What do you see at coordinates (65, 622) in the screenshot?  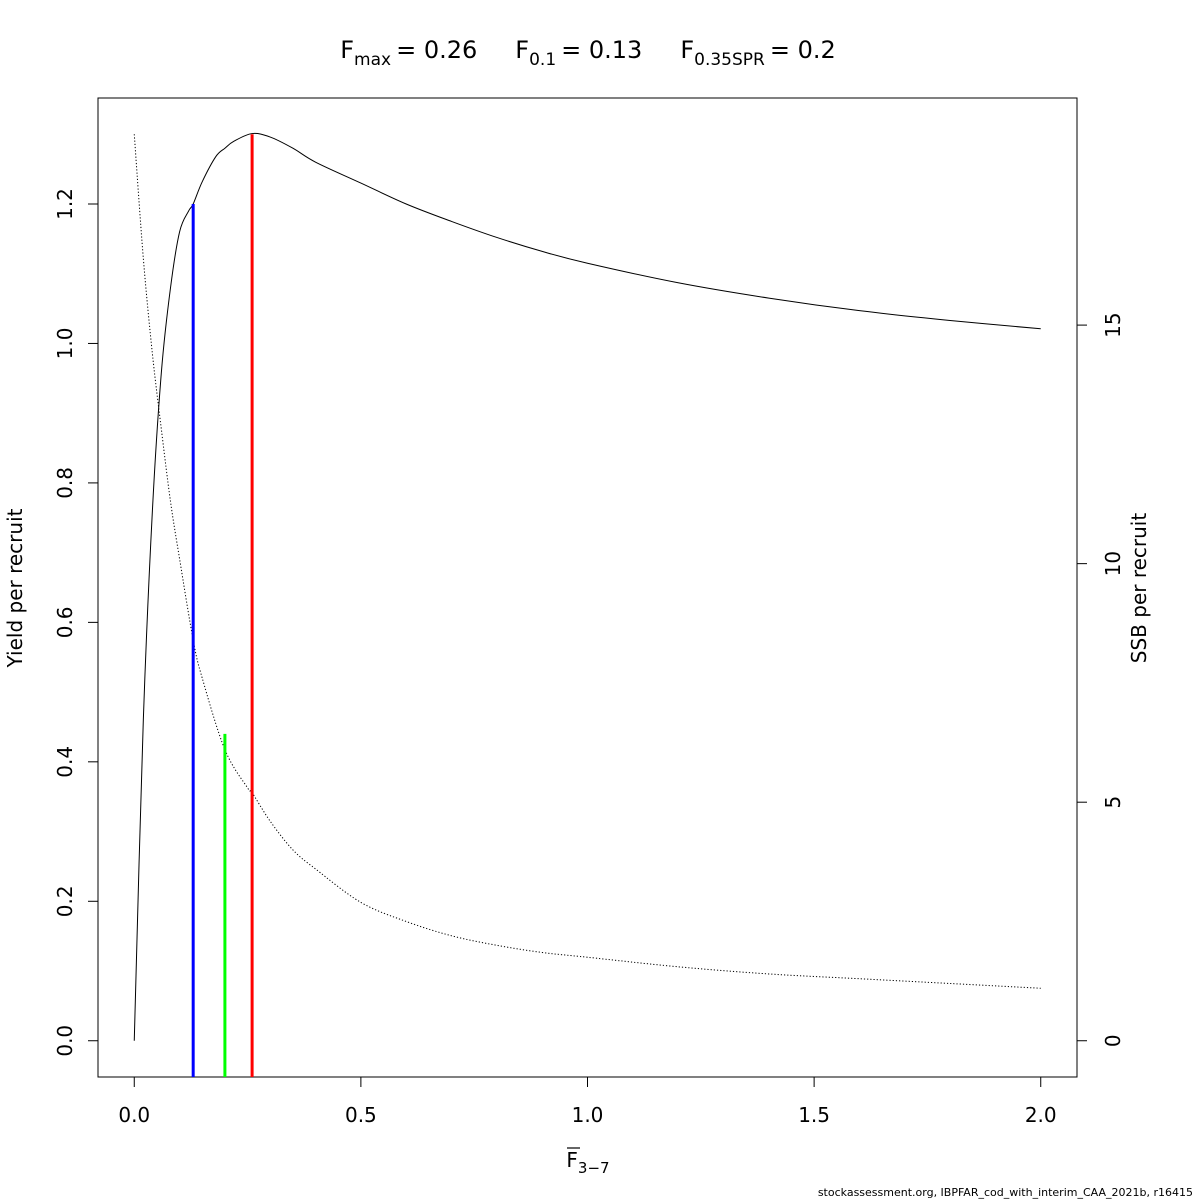 I see `y-left-tick-label: 0.6` at bounding box center [65, 622].